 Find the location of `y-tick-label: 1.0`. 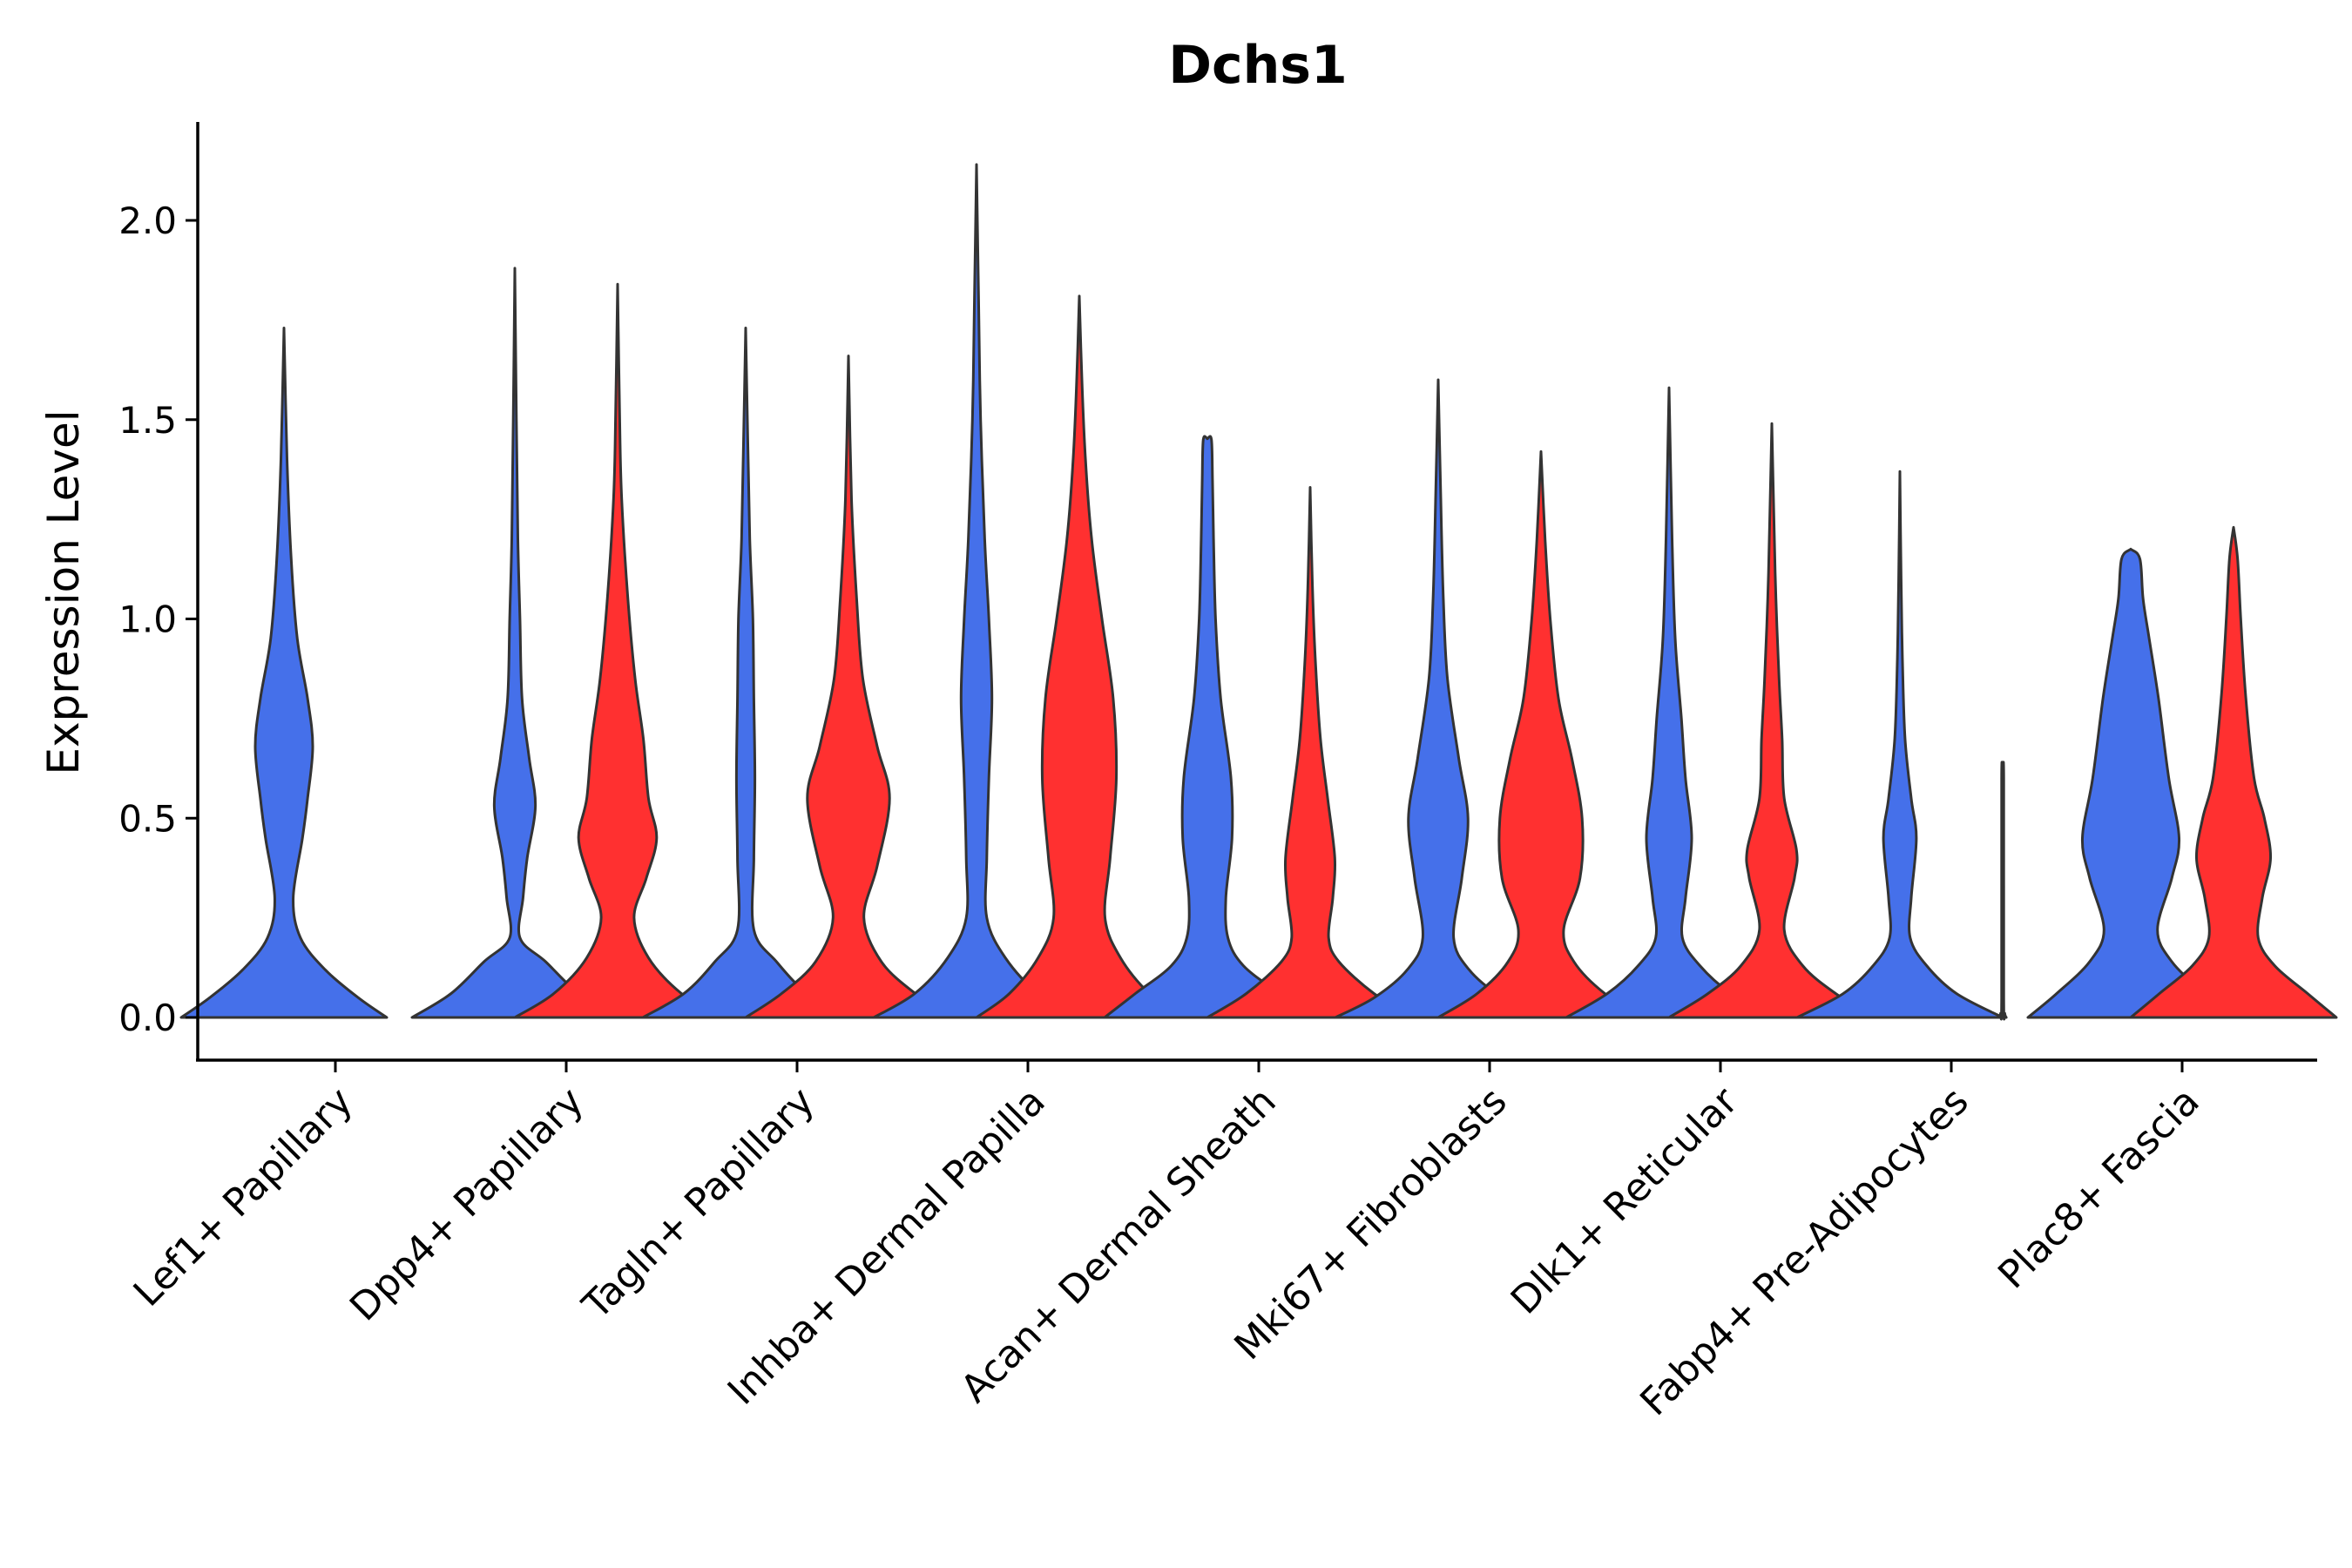

y-tick-label: 1.0 is located at coordinates (147, 619).